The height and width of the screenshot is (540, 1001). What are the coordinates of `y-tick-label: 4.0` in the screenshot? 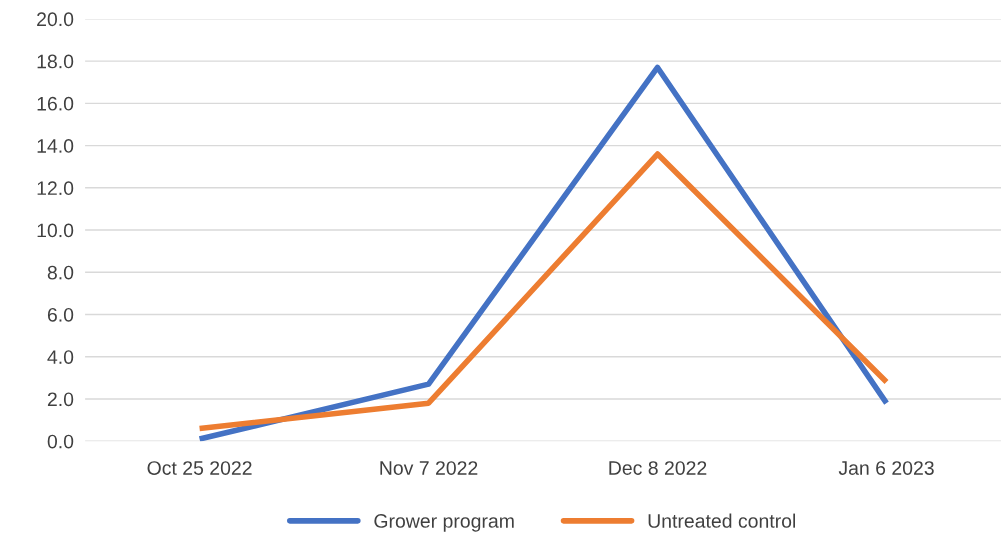 It's located at (60, 357).